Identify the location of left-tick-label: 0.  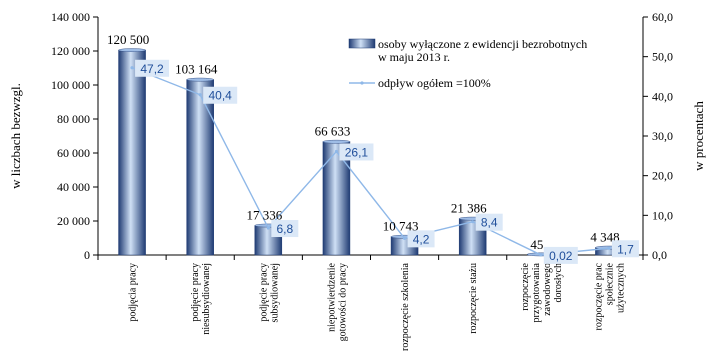
(87, 255).